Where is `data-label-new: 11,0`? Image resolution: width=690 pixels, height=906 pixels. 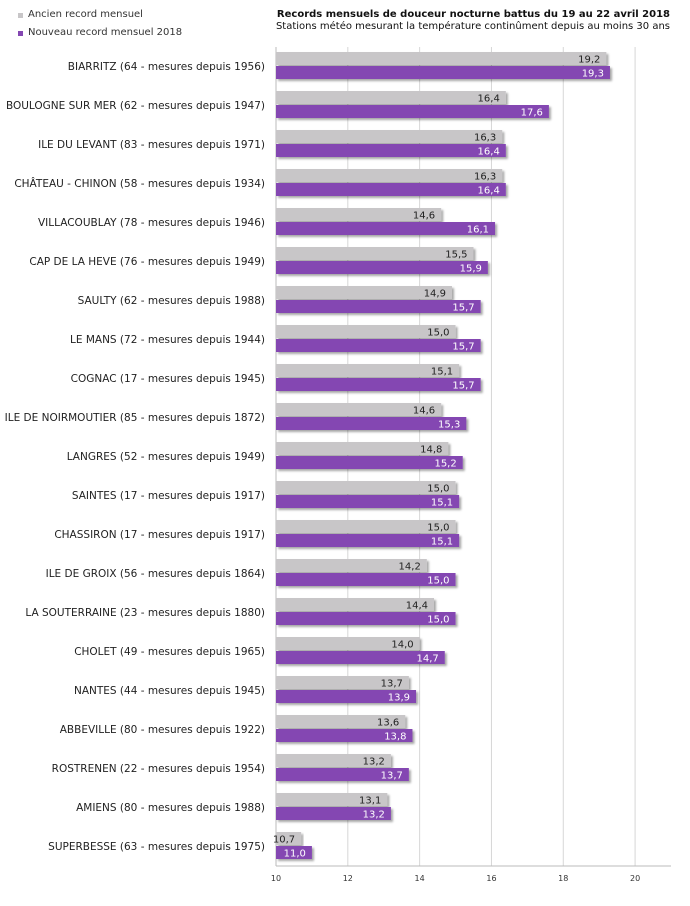
data-label-new: 11,0 is located at coordinates (295, 854).